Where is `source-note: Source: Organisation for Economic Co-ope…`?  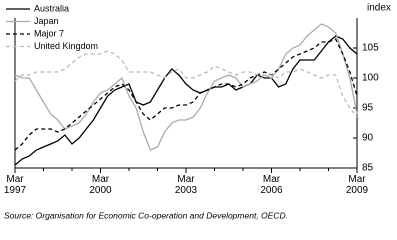
source-note: Source: Organisation for Economic Co-ope… is located at coordinates (146, 215).